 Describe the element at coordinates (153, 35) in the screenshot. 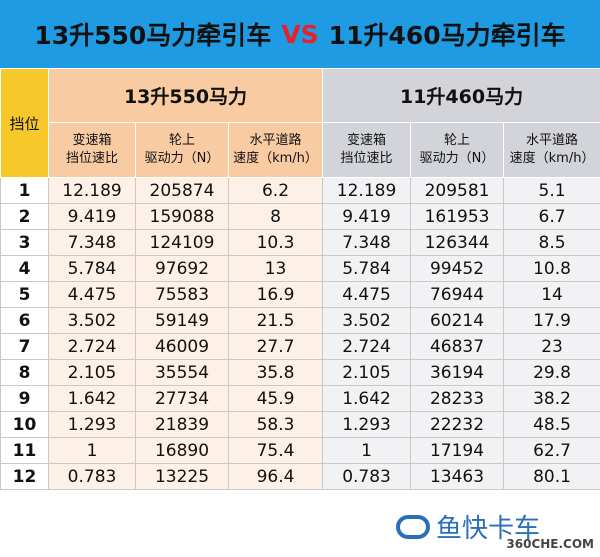

I see `title-left: 13升550马力牵引车` at that location.